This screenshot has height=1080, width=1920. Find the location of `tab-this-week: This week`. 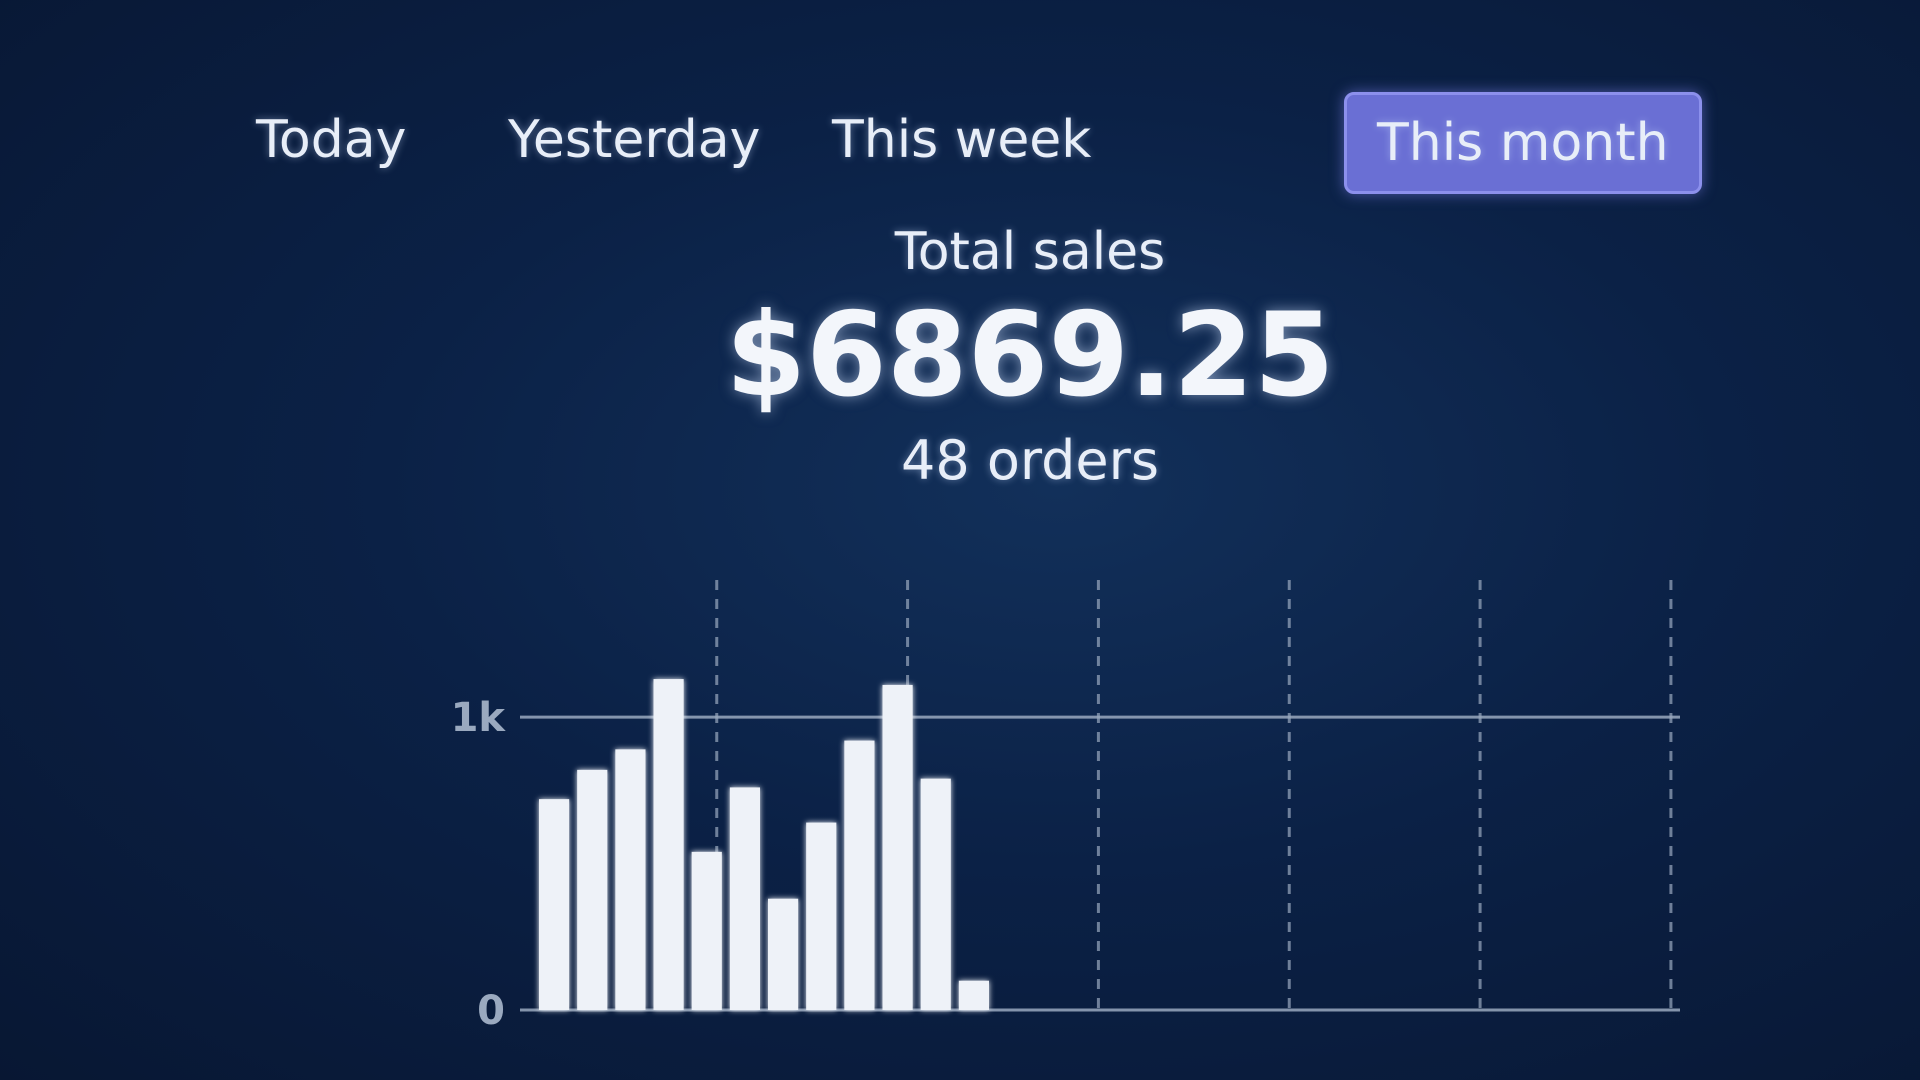

tab-this-week: This week is located at coordinates (962, 140).